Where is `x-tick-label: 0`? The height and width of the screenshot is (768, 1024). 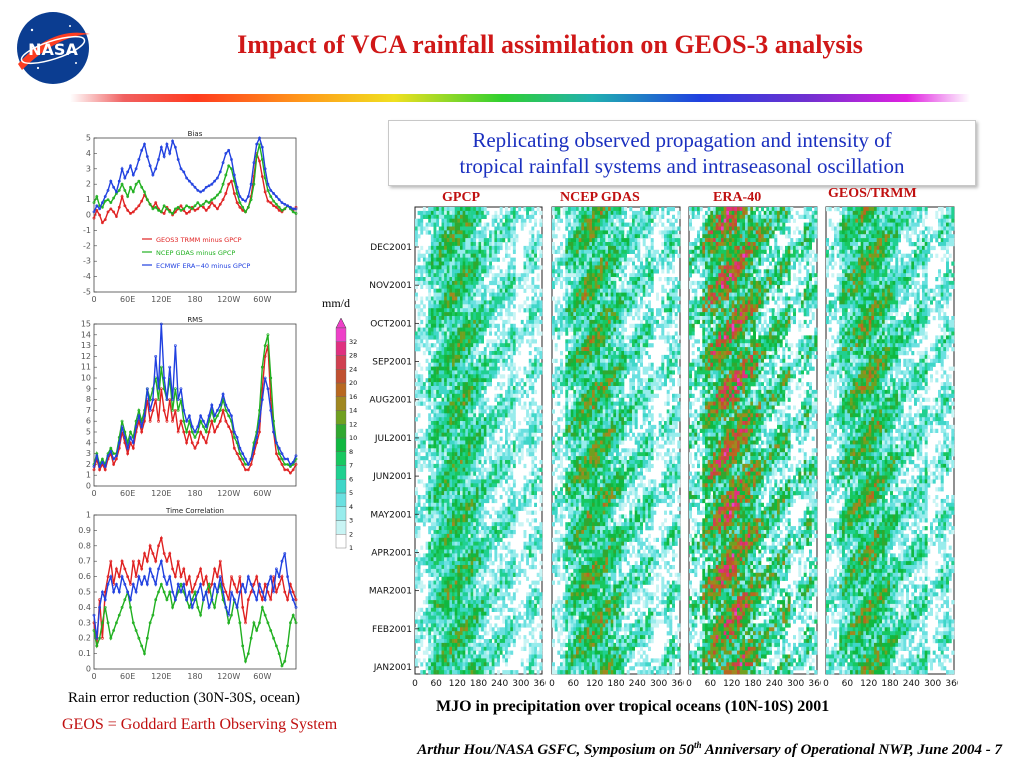
x-tick-label: 0 is located at coordinates (93, 676).